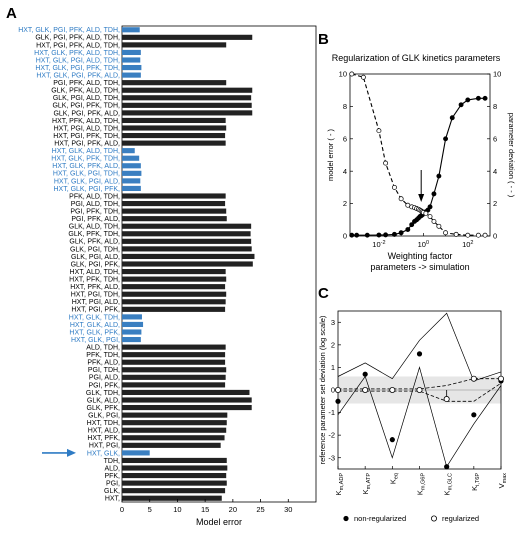 This screenshot has width=524, height=550. Describe the element at coordinates (94, 317) in the screenshot. I see `category-label: HXT, GLK, TDH,` at that location.